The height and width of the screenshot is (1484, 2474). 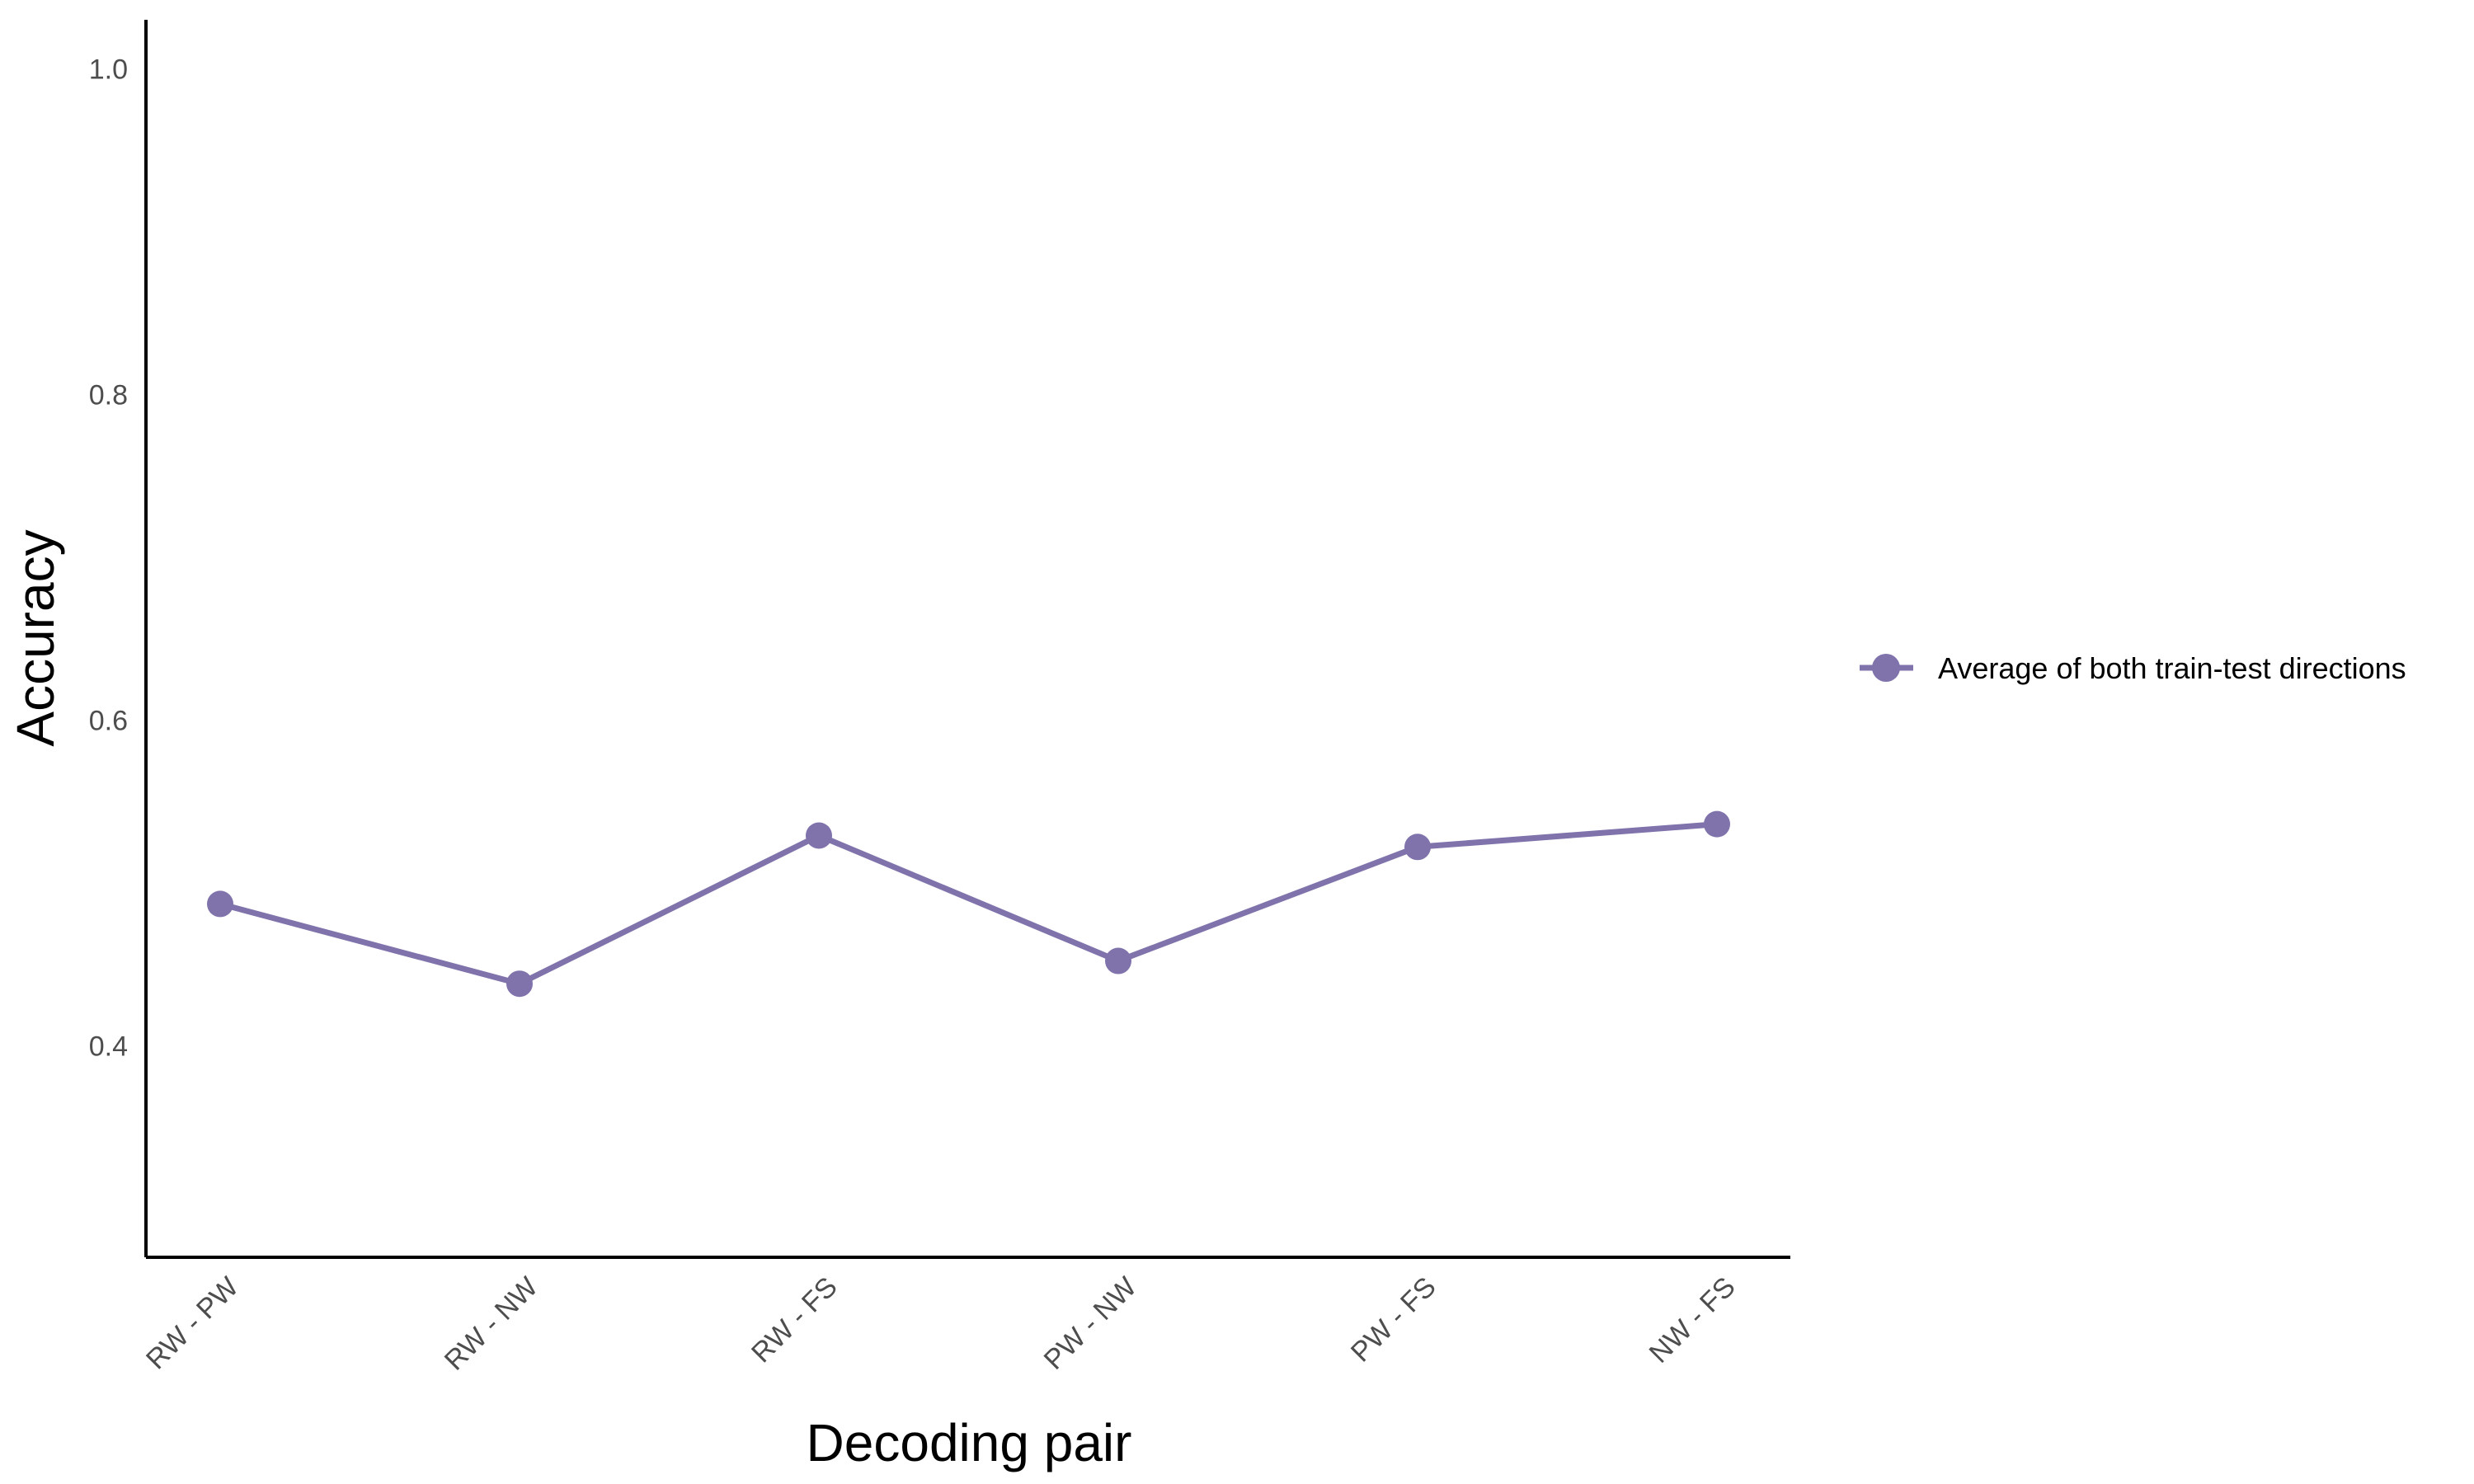 What do you see at coordinates (108, 395) in the screenshot?
I see `y-tick-label: 0.8` at bounding box center [108, 395].